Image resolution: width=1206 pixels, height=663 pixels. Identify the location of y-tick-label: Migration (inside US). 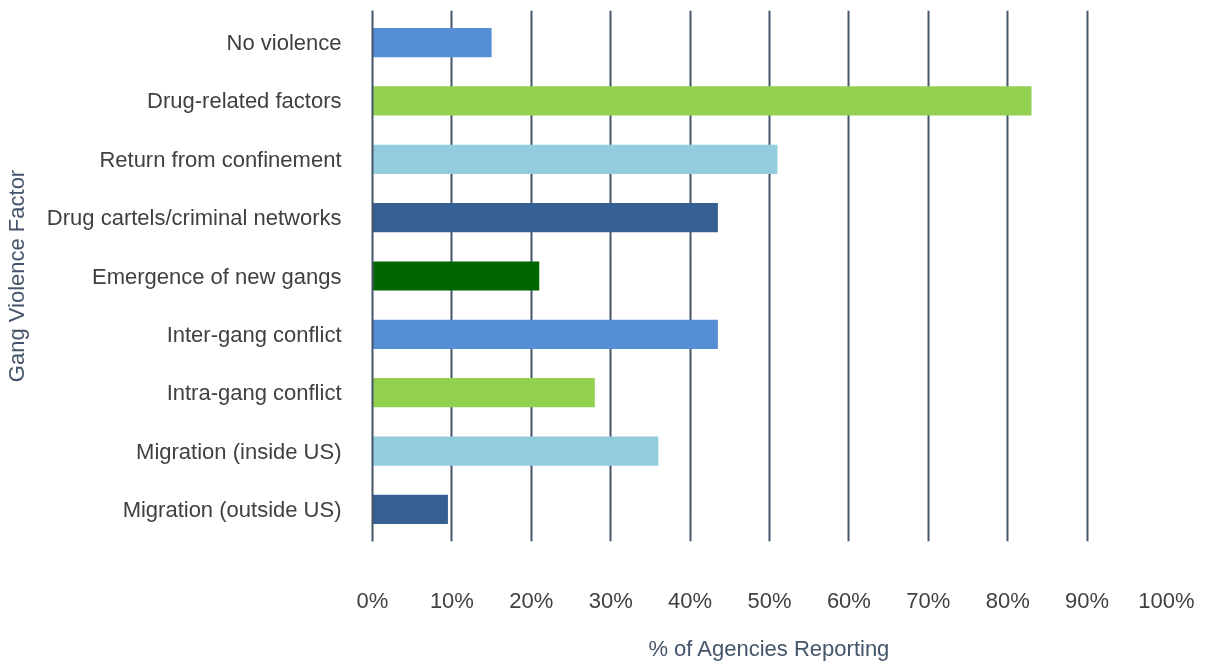
(239, 451).